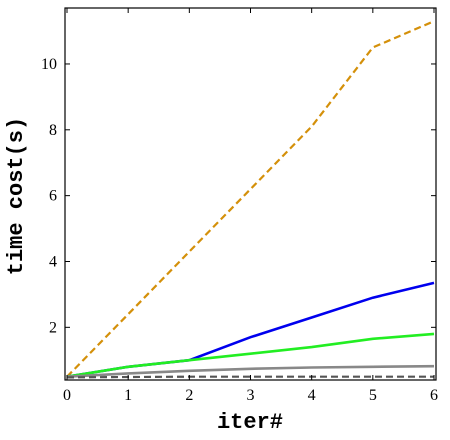 The image size is (450, 440). What do you see at coordinates (53, 327) in the screenshot?
I see `y-tick-label: 2` at bounding box center [53, 327].